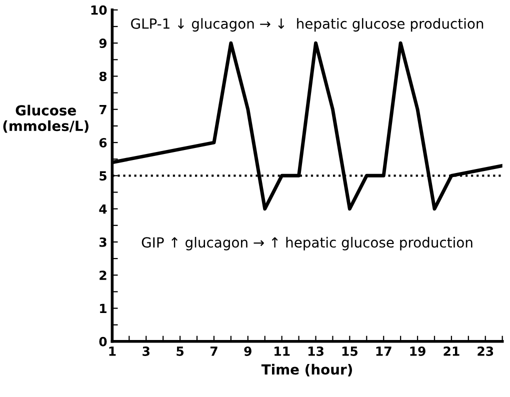 This screenshot has width=510, height=397. What do you see at coordinates (418, 351) in the screenshot?
I see `x-tick-label: 19` at bounding box center [418, 351].